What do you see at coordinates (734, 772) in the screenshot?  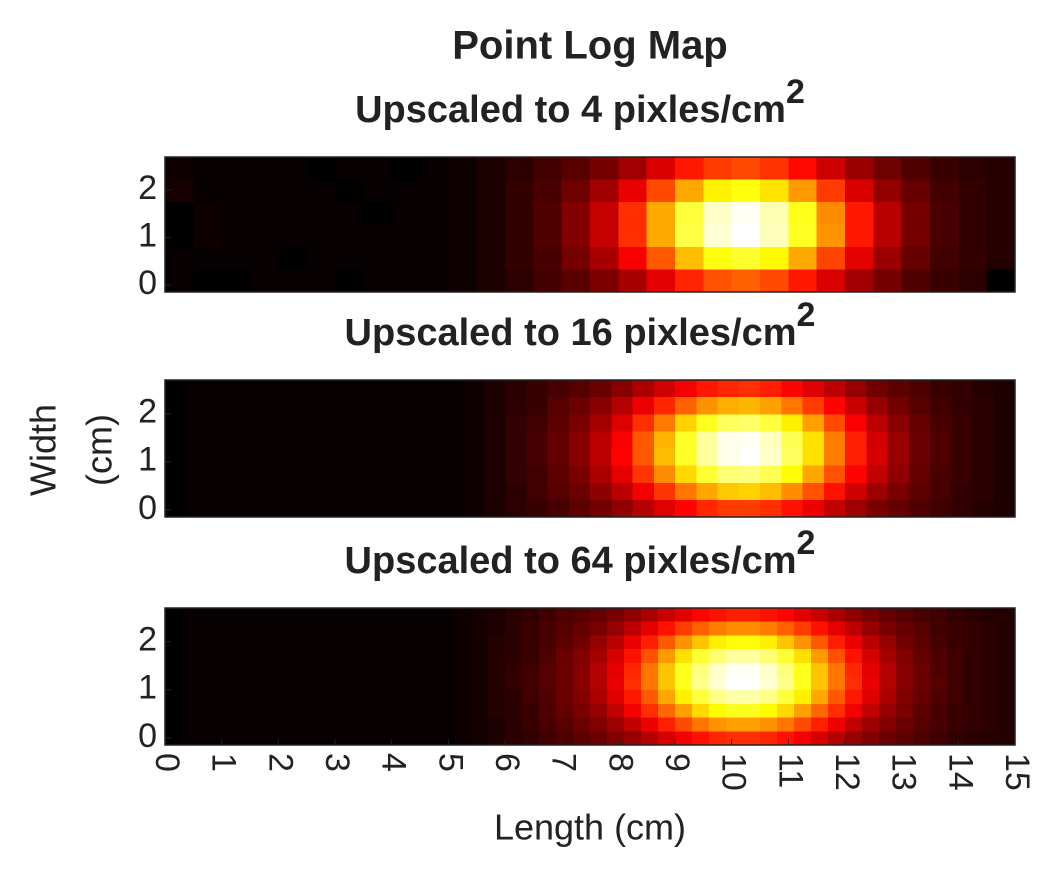 I see `x-tick-label: 10` at bounding box center [734, 772].